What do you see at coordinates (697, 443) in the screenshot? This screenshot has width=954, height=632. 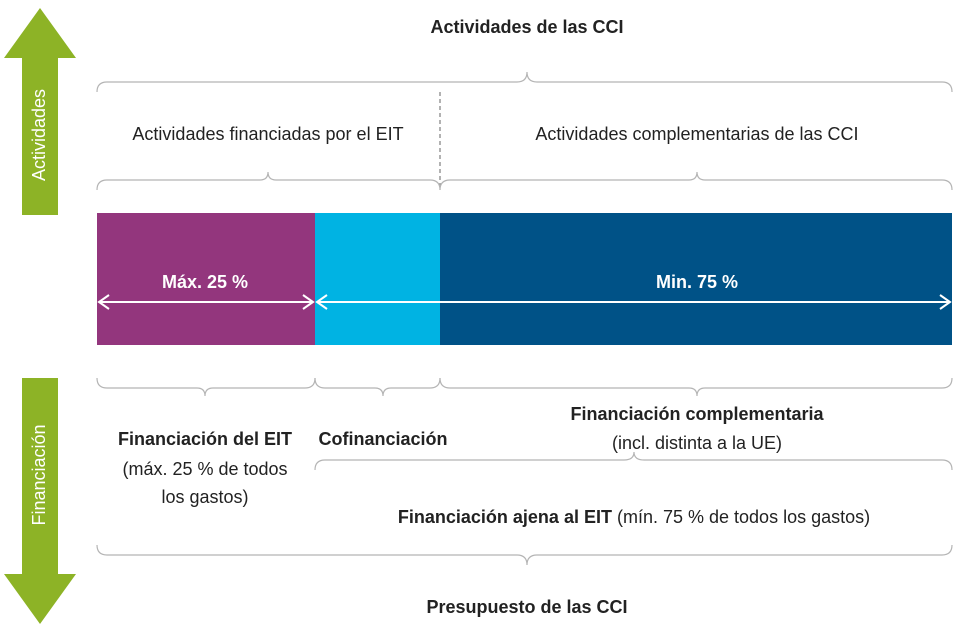 I see `funding-note: (incl. distinta a la UE)` at bounding box center [697, 443].